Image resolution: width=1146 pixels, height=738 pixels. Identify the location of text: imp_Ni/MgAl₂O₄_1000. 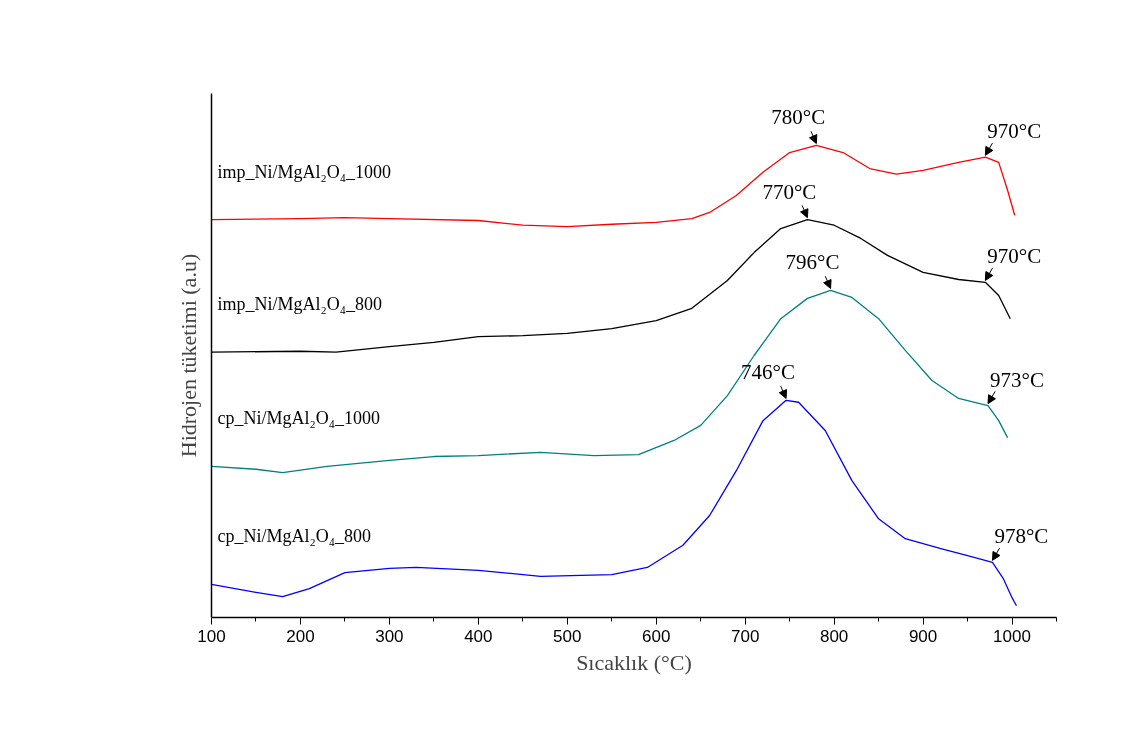
(304, 171).